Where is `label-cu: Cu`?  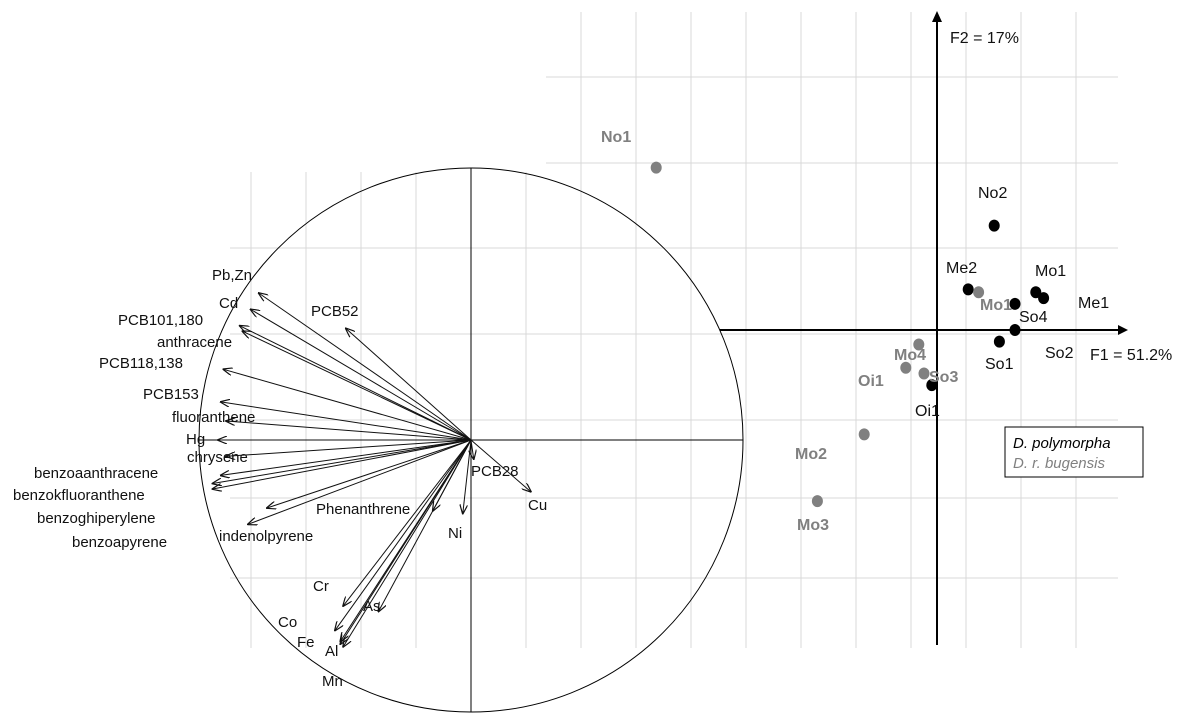
label-cu: Cu is located at coordinates (537, 505).